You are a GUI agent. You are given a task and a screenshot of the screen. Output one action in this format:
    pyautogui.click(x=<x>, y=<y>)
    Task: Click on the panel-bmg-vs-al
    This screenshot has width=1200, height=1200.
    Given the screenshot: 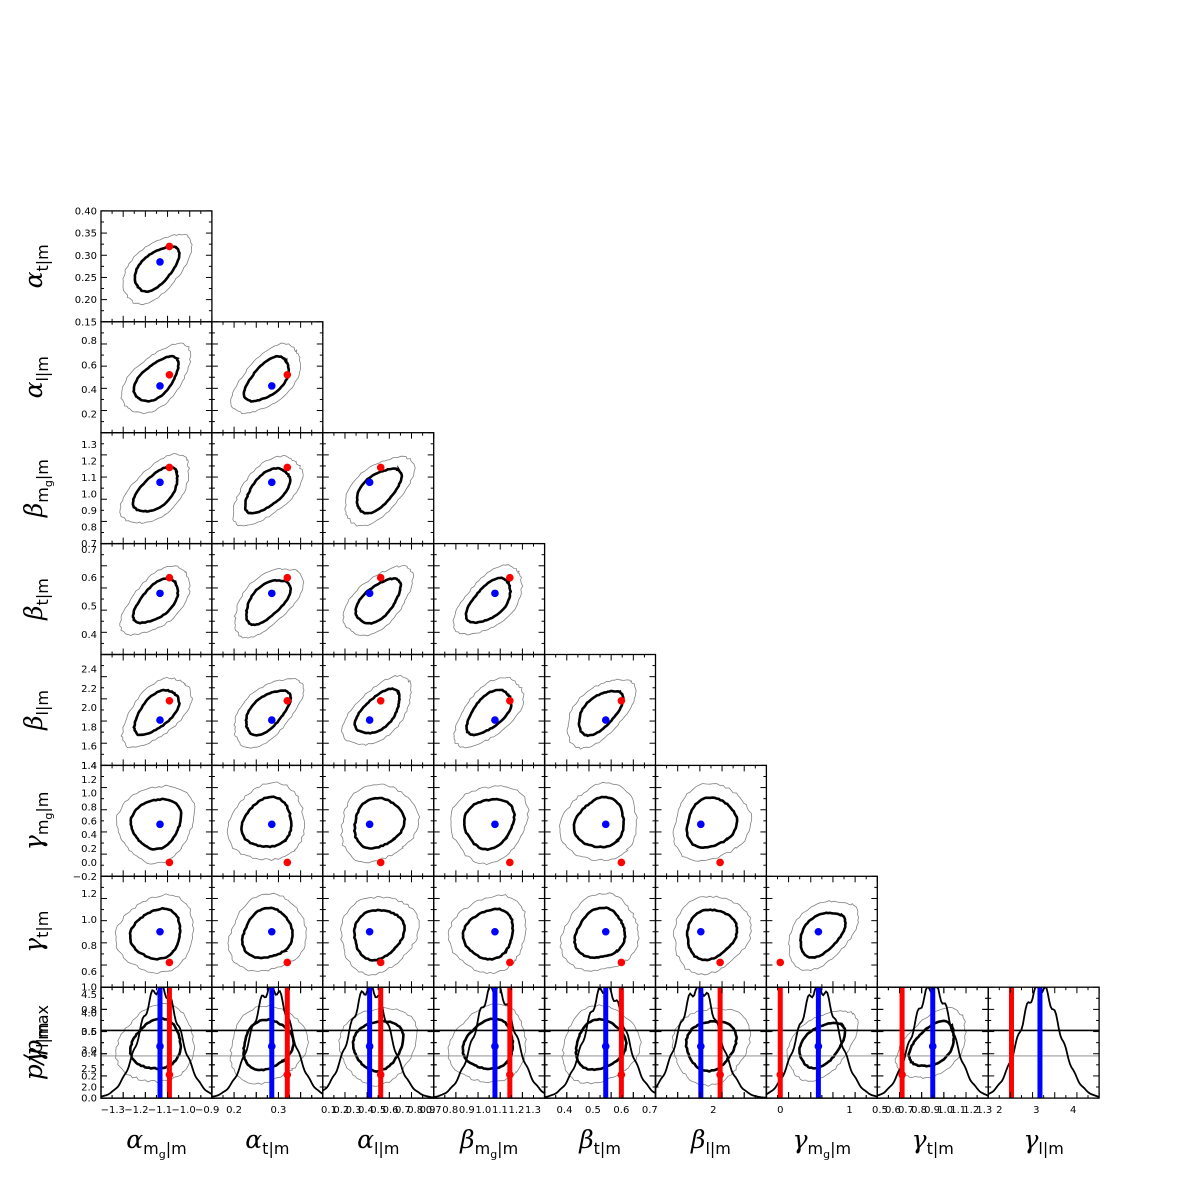 What is the action you would take?
    pyautogui.click(x=378, y=488)
    